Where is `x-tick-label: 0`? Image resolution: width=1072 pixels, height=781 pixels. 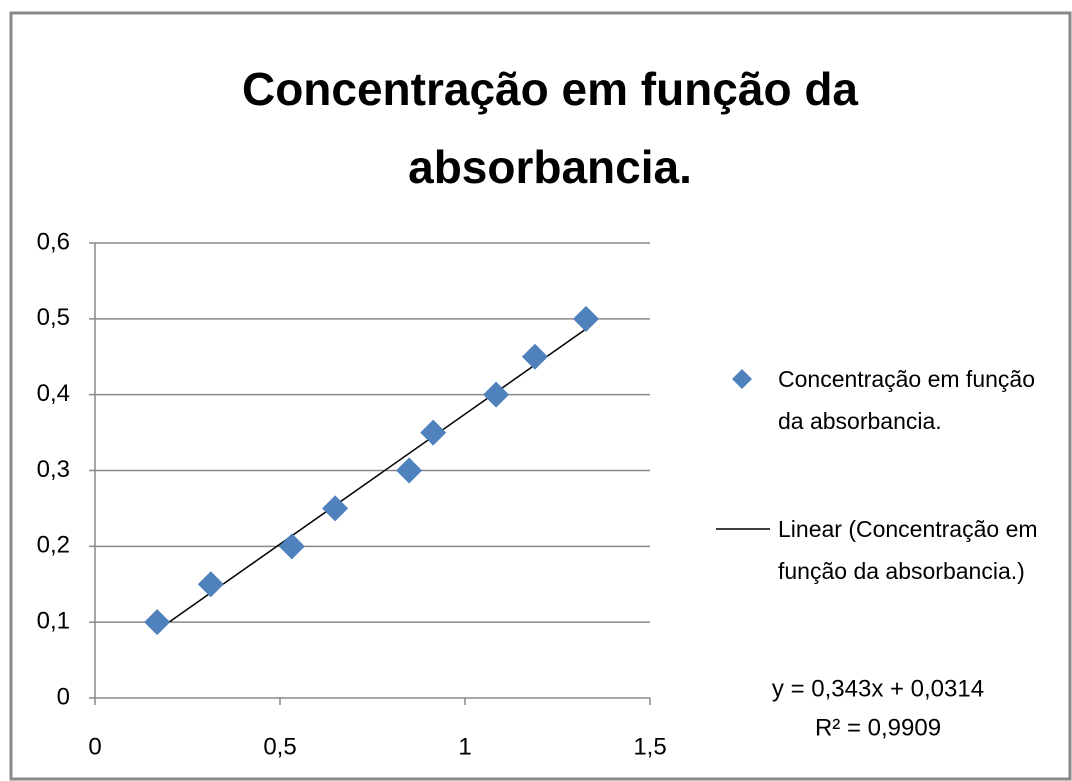 x-tick-label: 0 is located at coordinates (94, 746).